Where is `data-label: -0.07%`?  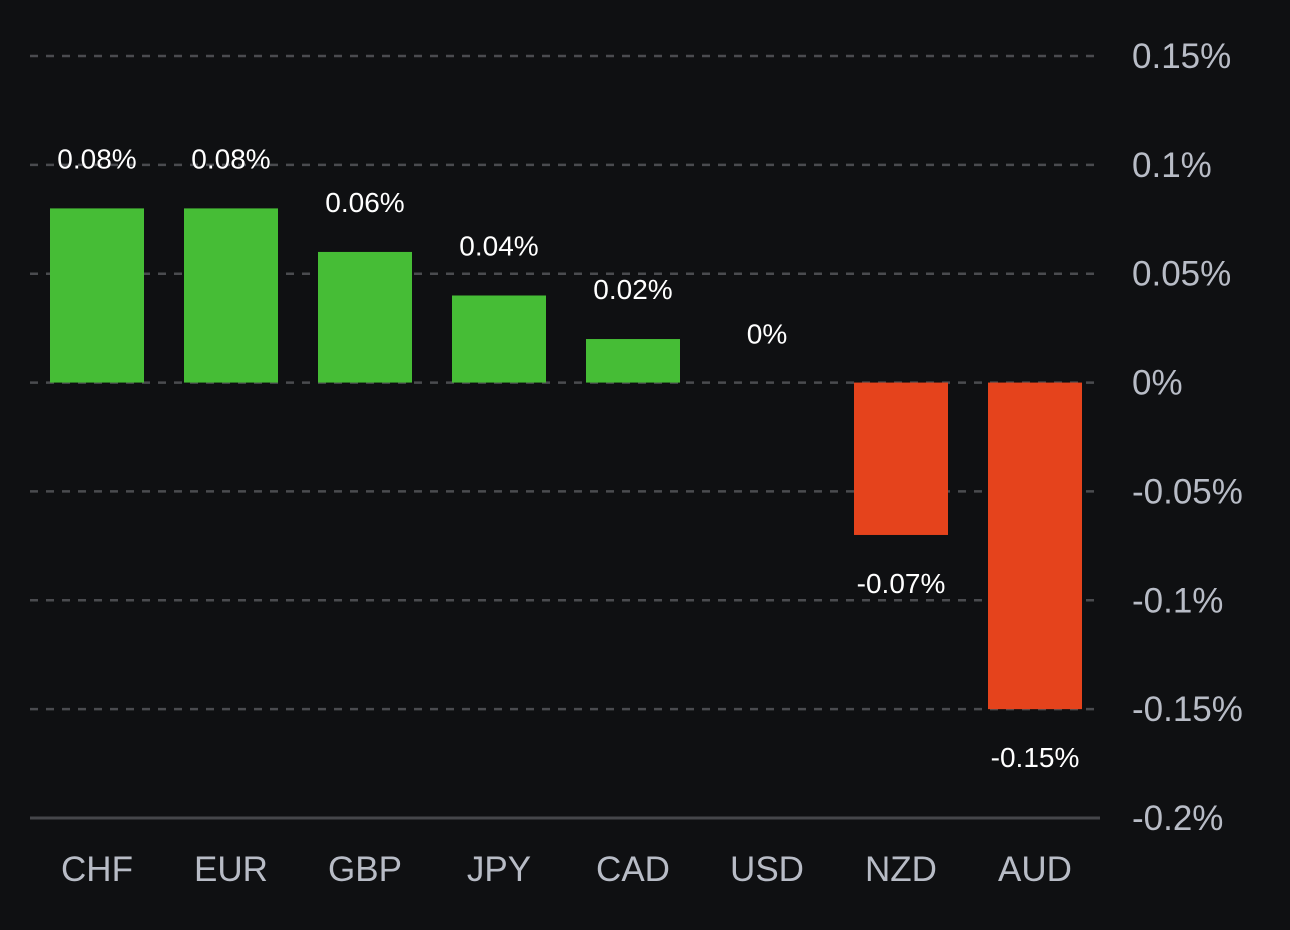 data-label: -0.07% is located at coordinates (901, 583).